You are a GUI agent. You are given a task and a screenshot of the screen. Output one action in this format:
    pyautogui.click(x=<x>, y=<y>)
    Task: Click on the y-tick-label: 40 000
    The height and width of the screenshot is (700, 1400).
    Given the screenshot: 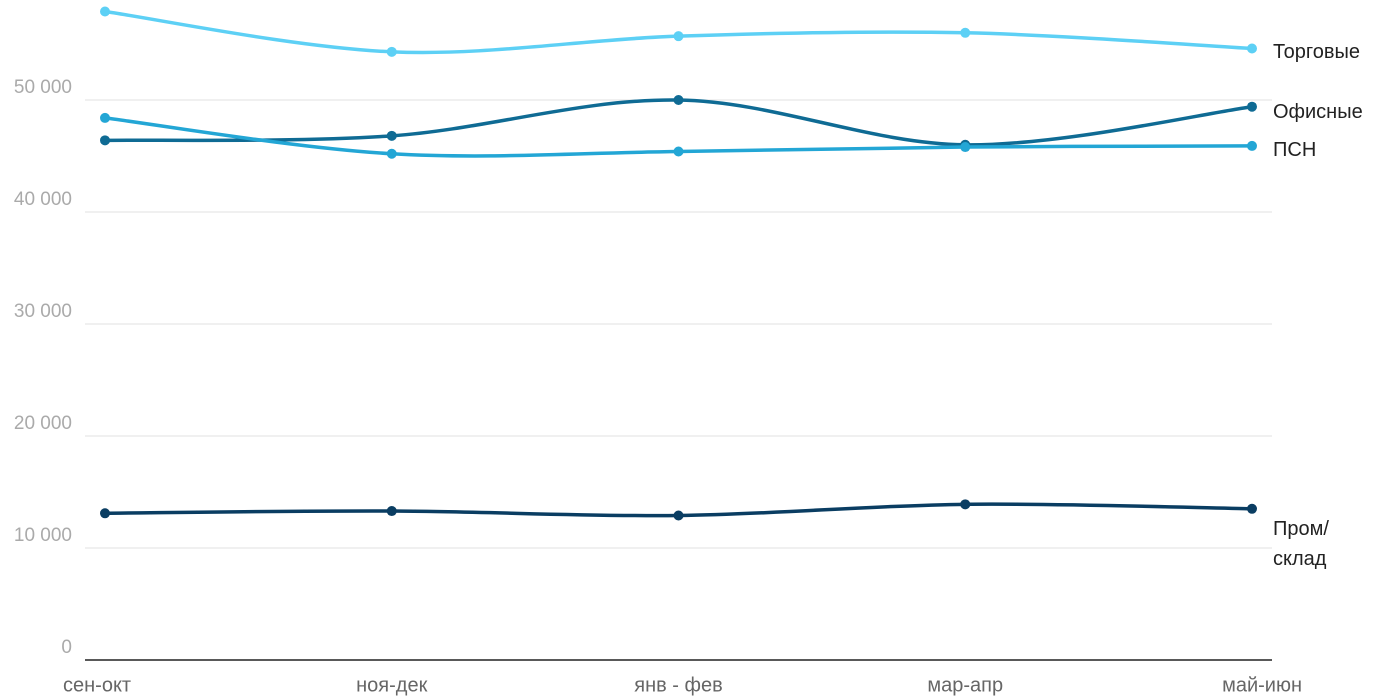 What is the action you would take?
    pyautogui.click(x=43, y=199)
    